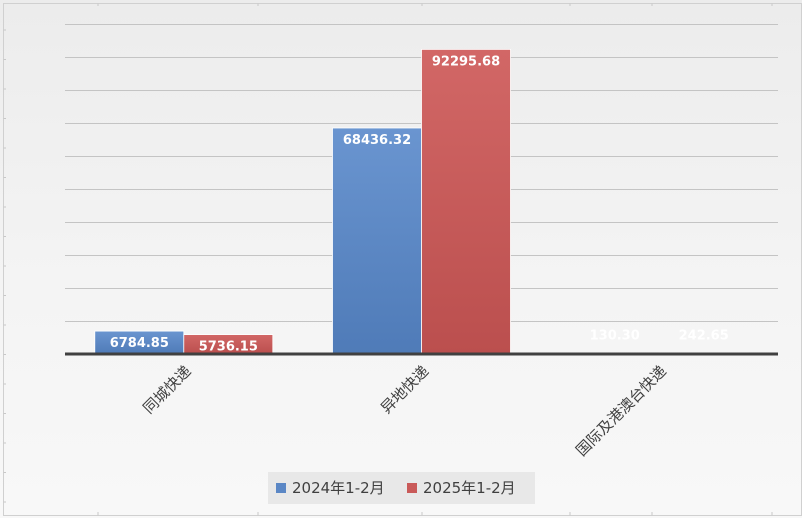 Image resolution: width=802 pixels, height=518 pixels. I want to click on data-label-2025-1: 92295.68, so click(466, 61).